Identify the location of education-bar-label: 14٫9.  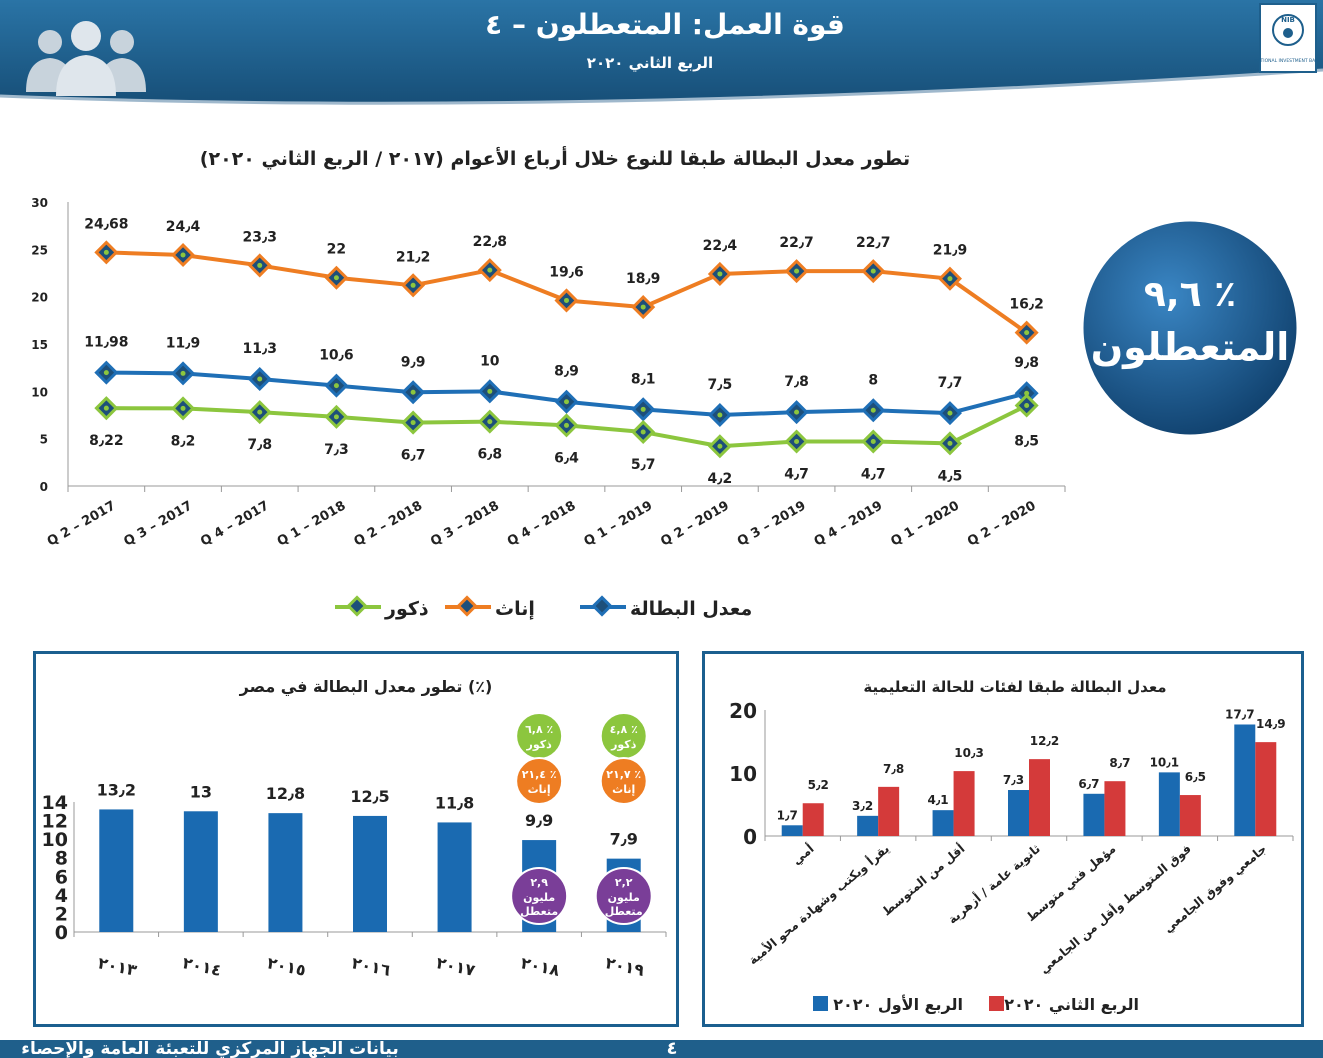
(1271, 724).